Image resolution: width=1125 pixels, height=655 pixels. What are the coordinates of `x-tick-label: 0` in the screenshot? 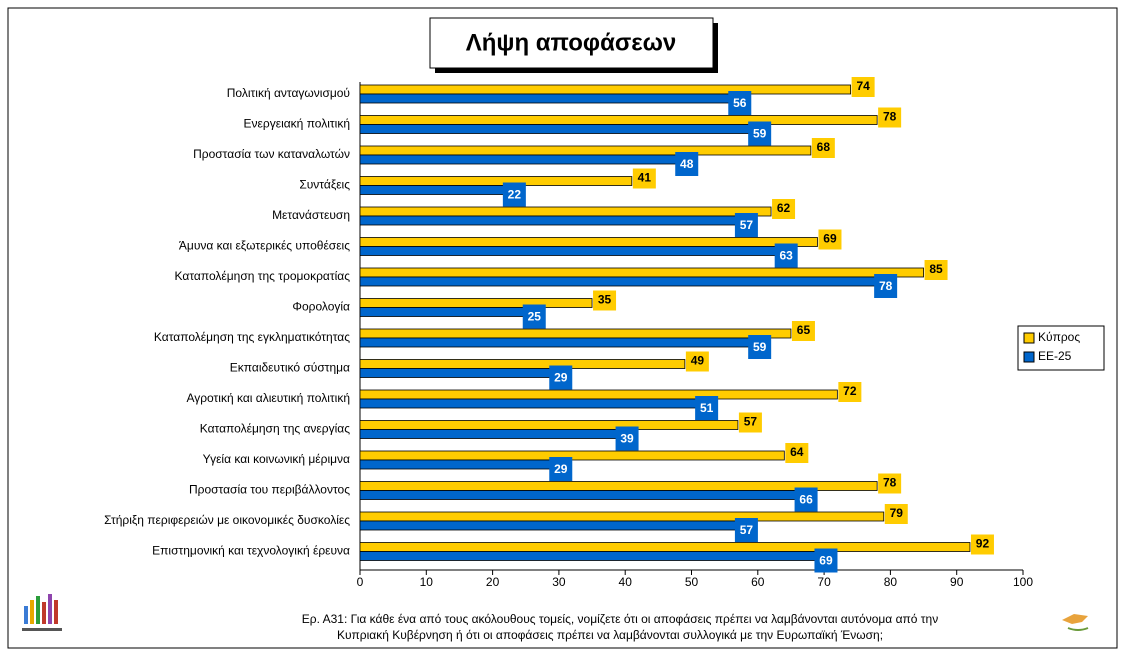 It's located at (360, 582).